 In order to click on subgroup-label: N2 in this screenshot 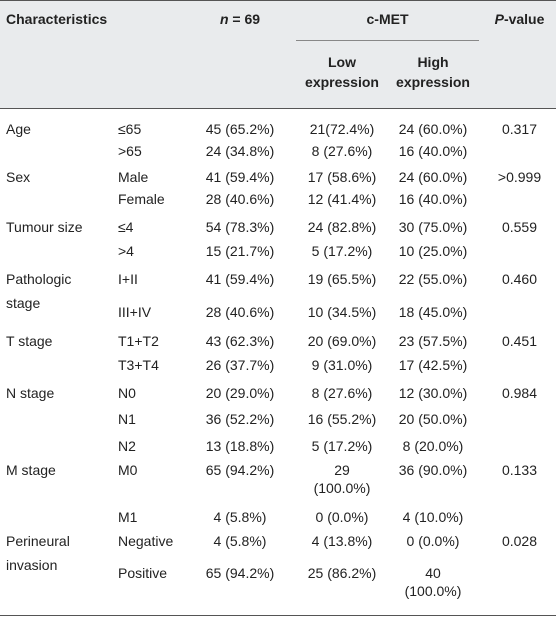, I will do `click(127, 446)`.